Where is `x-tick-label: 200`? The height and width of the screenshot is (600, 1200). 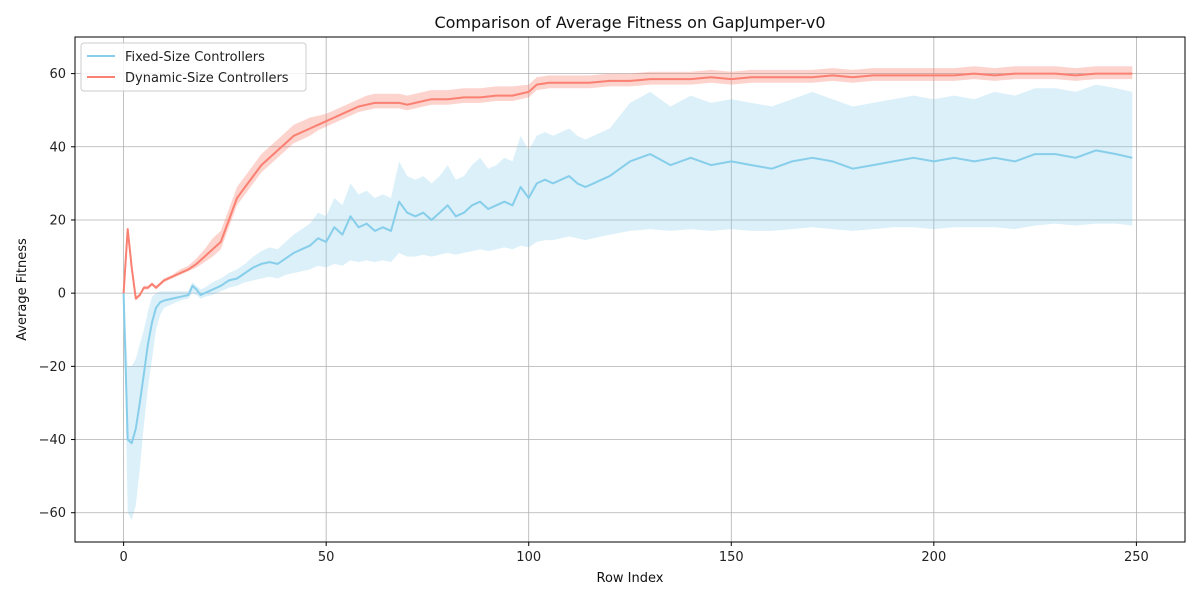
x-tick-label: 200 is located at coordinates (933, 557).